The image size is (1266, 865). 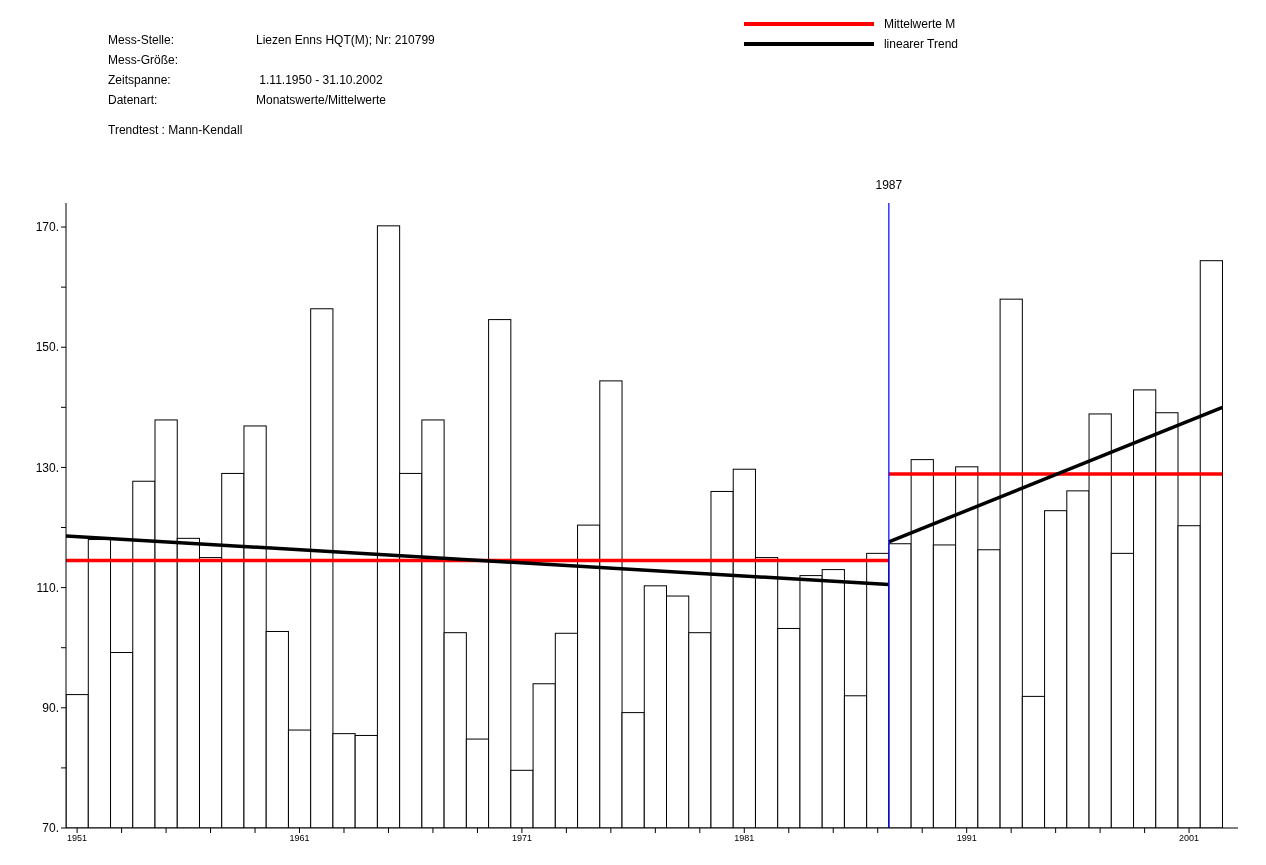 What do you see at coordinates (1189, 838) in the screenshot?
I see `x-tick-label: 2001` at bounding box center [1189, 838].